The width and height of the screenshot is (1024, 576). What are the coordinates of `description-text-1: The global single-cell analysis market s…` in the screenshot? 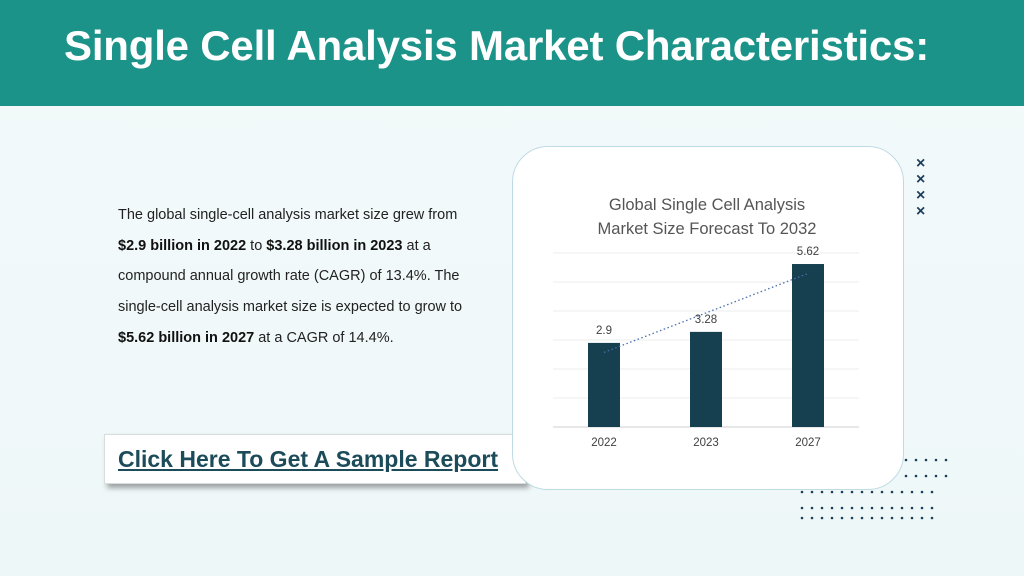 It's located at (288, 215).